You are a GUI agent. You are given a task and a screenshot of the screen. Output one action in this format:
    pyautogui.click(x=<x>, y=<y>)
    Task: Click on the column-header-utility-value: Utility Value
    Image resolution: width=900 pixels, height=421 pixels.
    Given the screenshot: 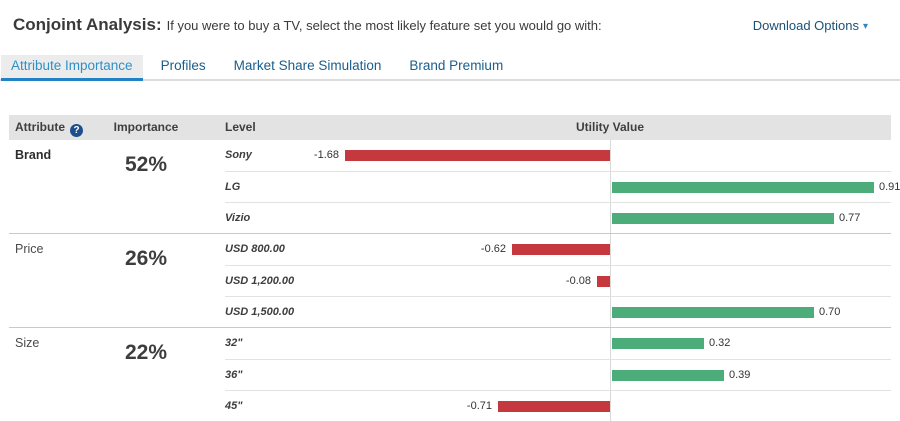 What is the action you would take?
    pyautogui.click(x=610, y=127)
    